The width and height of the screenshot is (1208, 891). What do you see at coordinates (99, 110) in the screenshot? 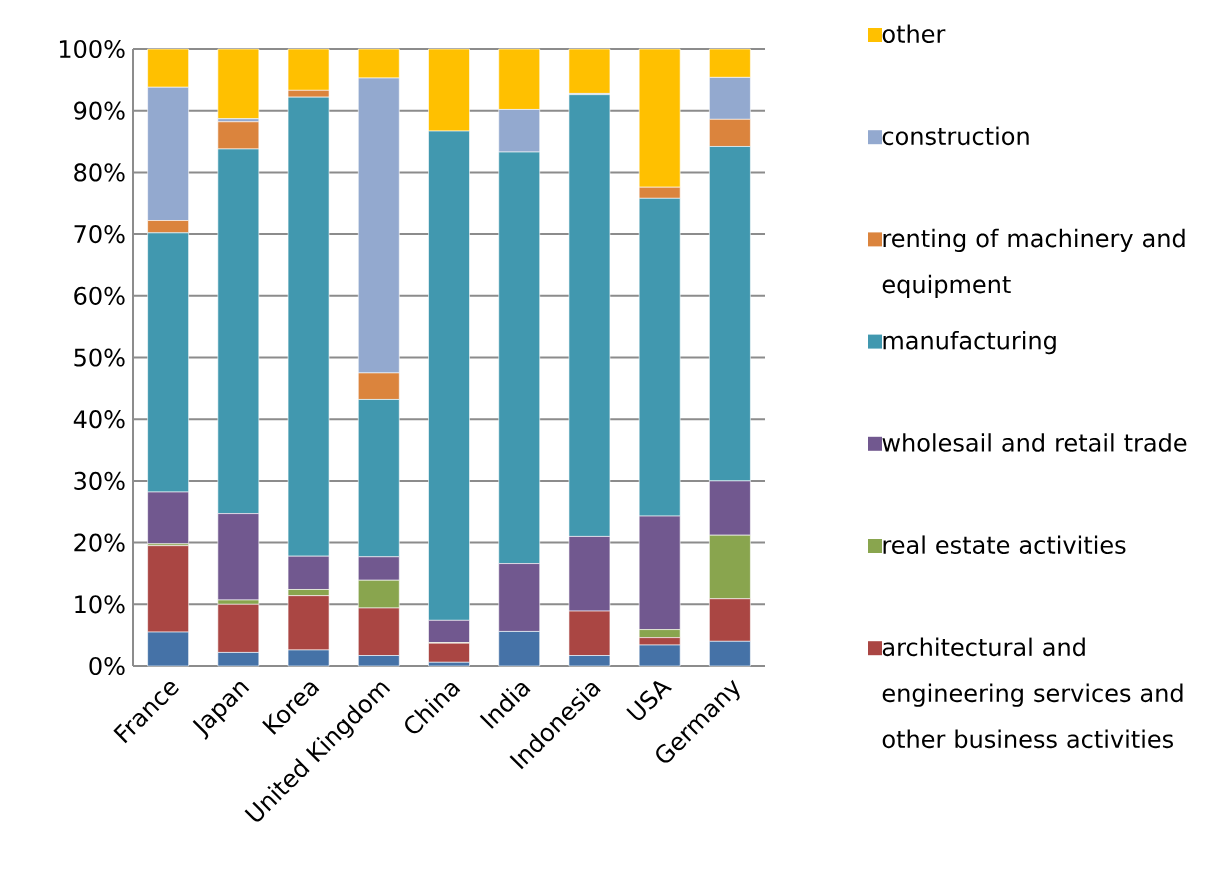
I see `y-tick-label: 90%` at bounding box center [99, 110].